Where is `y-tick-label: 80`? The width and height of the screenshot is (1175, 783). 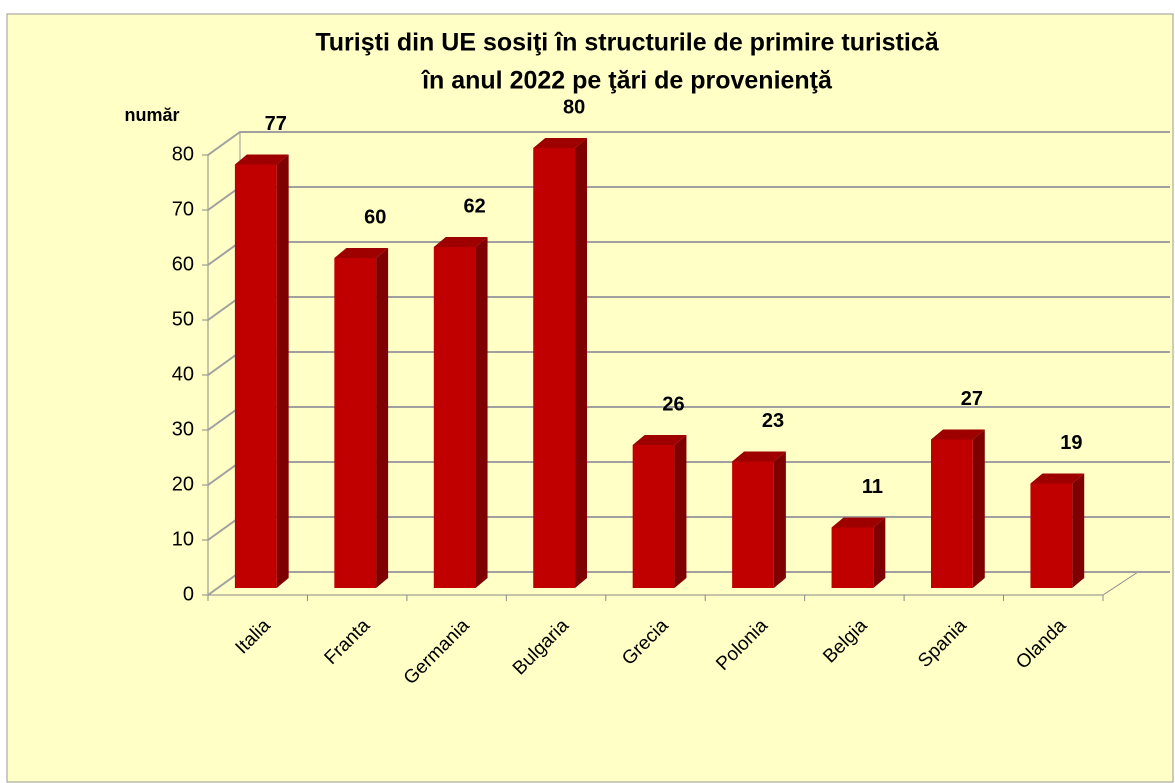 y-tick-label: 80 is located at coordinates (183, 154).